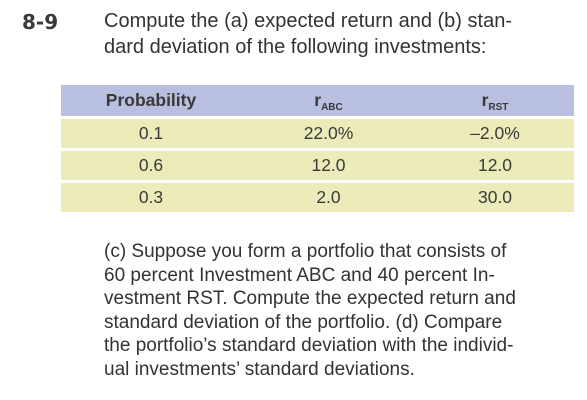 The width and height of the screenshot is (587, 400). Describe the element at coordinates (495, 196) in the screenshot. I see `cell-rst: 30.0` at that location.